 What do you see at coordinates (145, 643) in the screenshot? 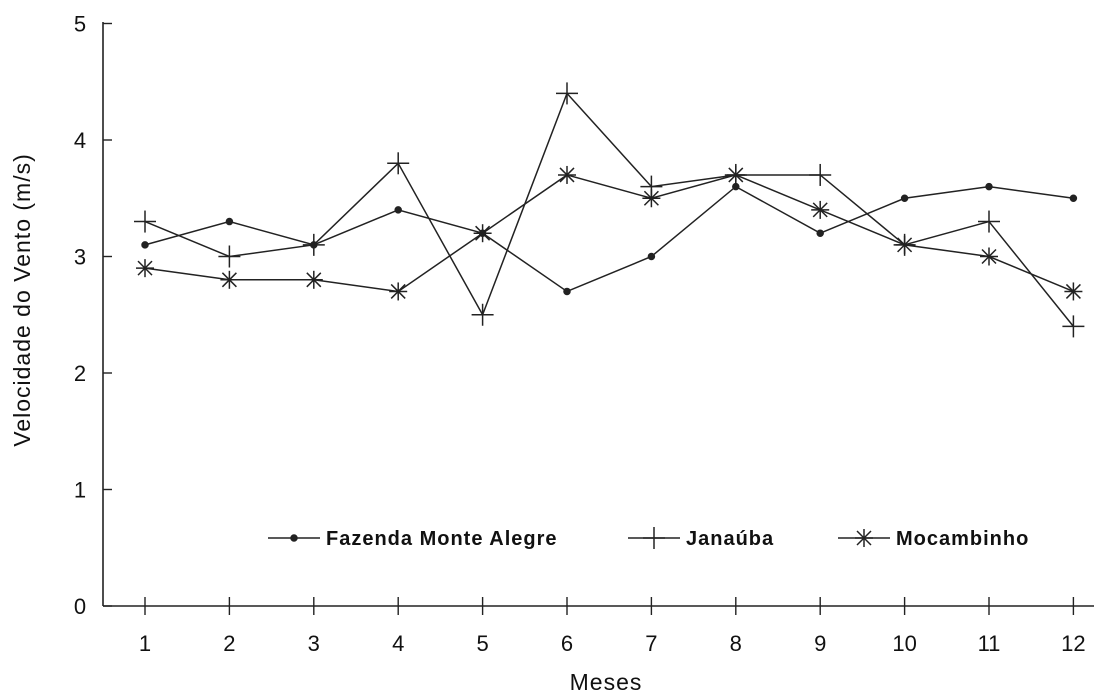
I see `x-tick-label: 1` at bounding box center [145, 643].